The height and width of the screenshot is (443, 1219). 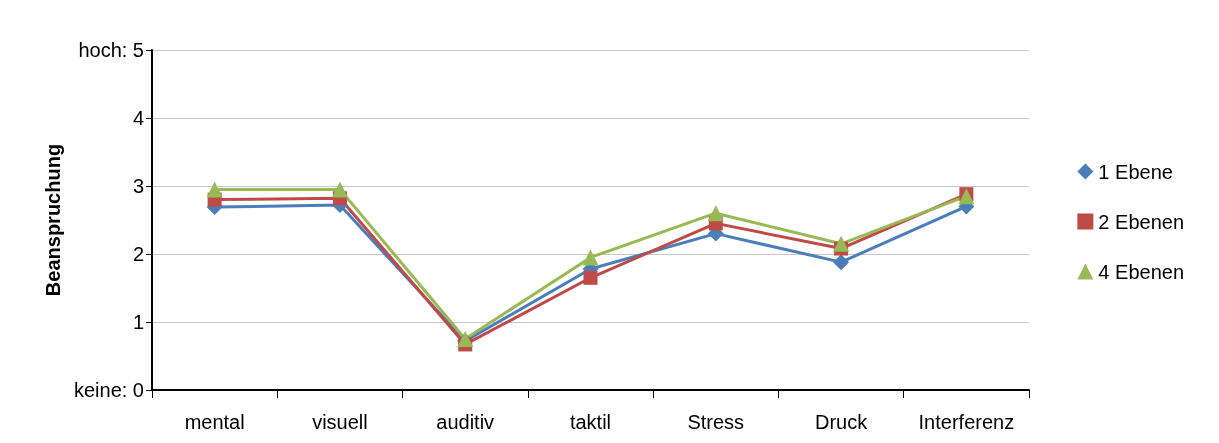 What do you see at coordinates (138, 118) in the screenshot?
I see `y-tick-label: 4` at bounding box center [138, 118].